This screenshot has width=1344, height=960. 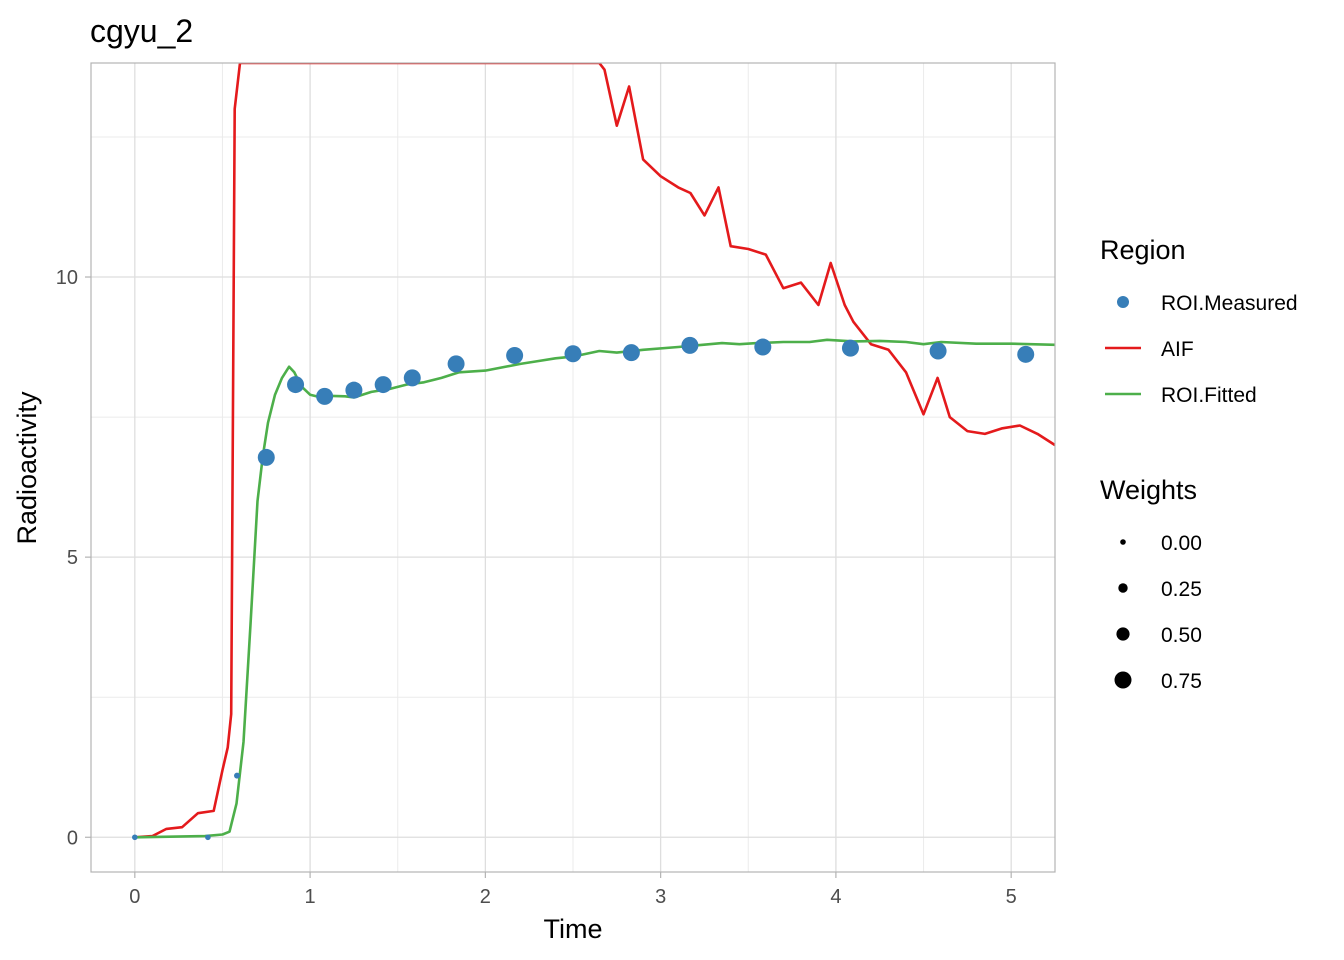 I want to click on legend-weight-label: 0.50, so click(x=1181, y=635).